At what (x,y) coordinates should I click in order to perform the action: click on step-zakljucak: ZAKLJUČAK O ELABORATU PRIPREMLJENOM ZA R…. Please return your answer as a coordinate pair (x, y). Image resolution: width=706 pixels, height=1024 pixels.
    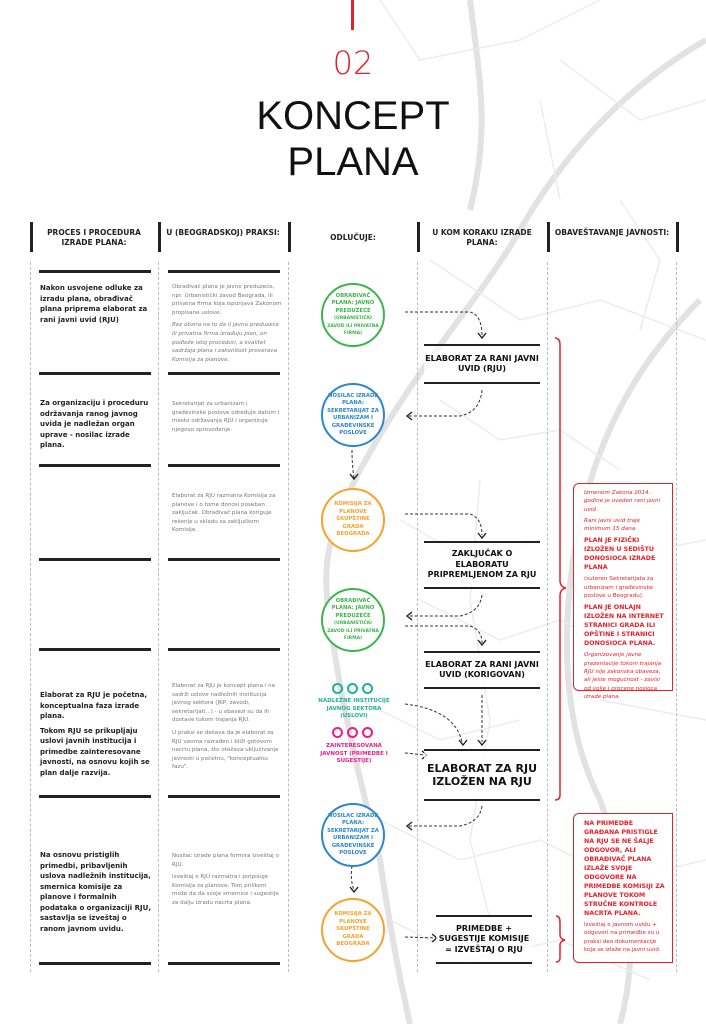
    Looking at the image, I should click on (482, 565).